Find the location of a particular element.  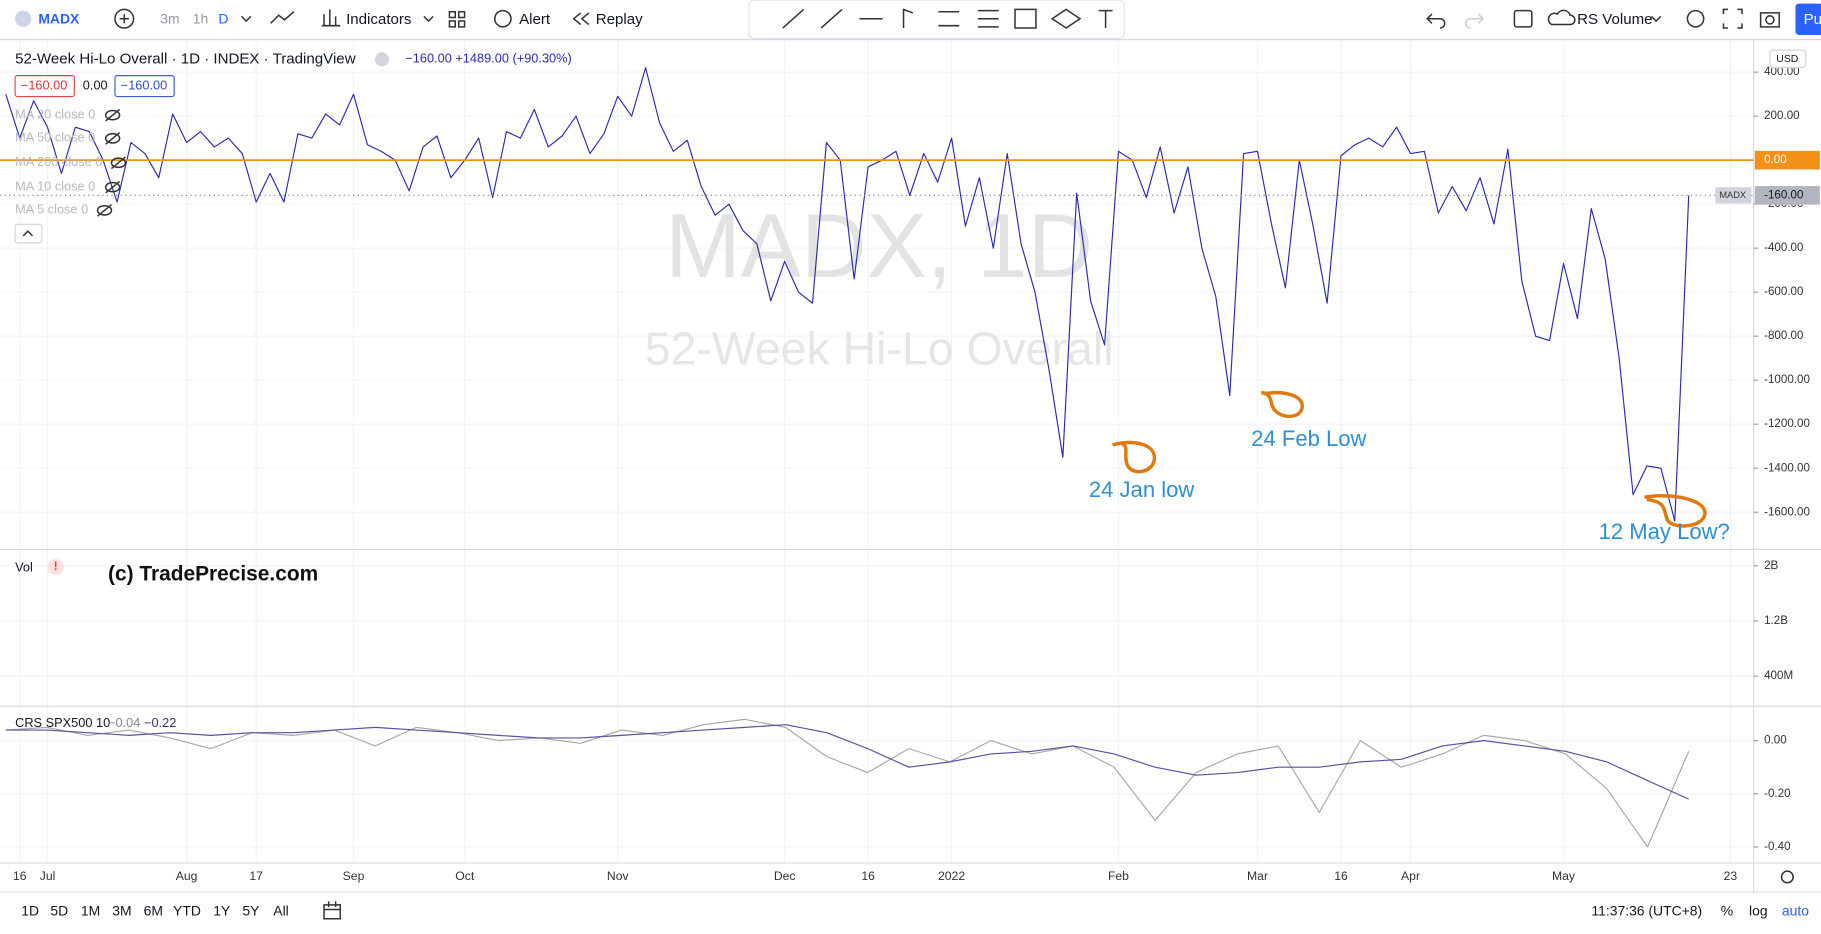

x-tick-label: Feb is located at coordinates (1118, 876).